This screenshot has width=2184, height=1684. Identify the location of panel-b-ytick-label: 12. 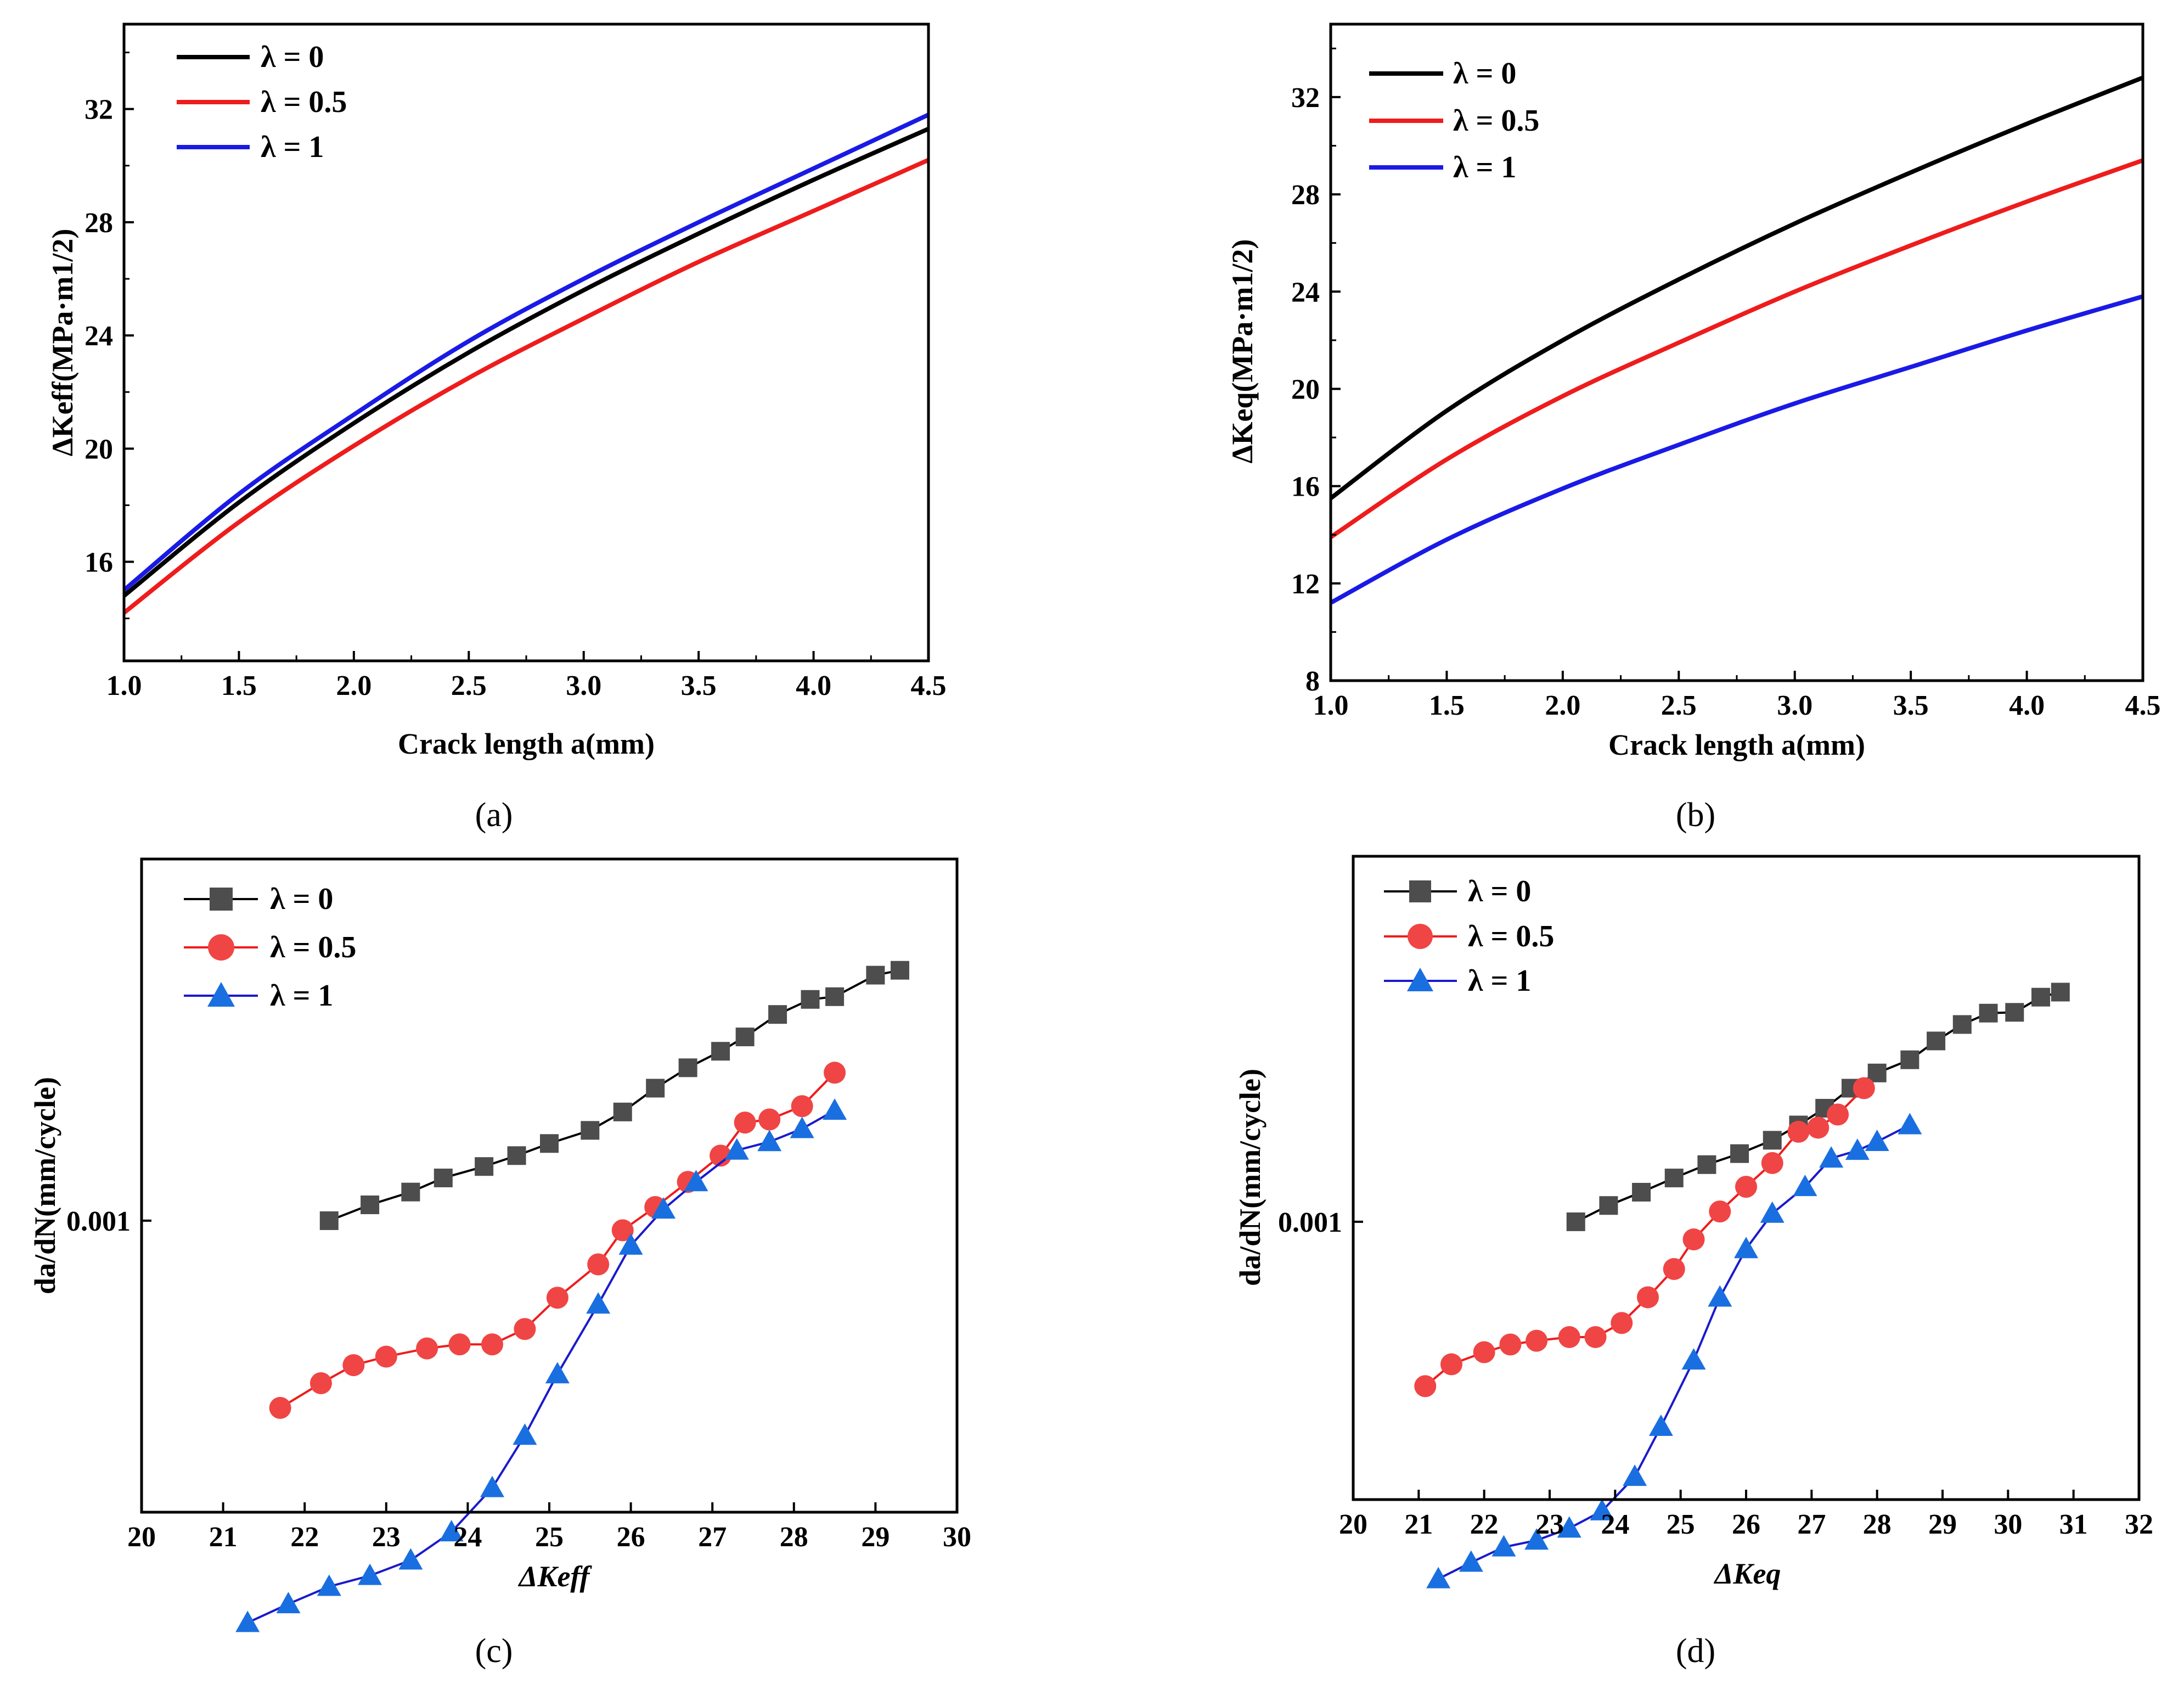
(1305, 584).